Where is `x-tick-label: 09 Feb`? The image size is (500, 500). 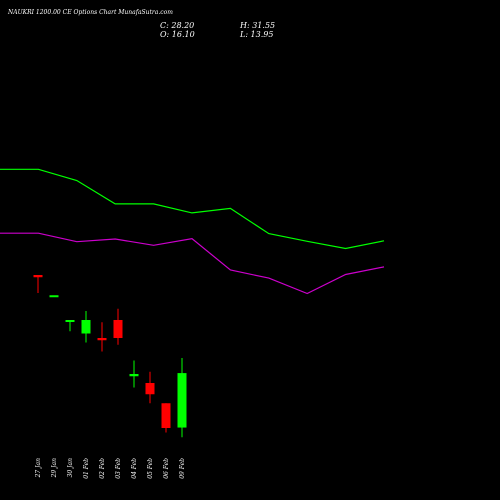 x-tick-label: 09 Feb is located at coordinates (182, 468).